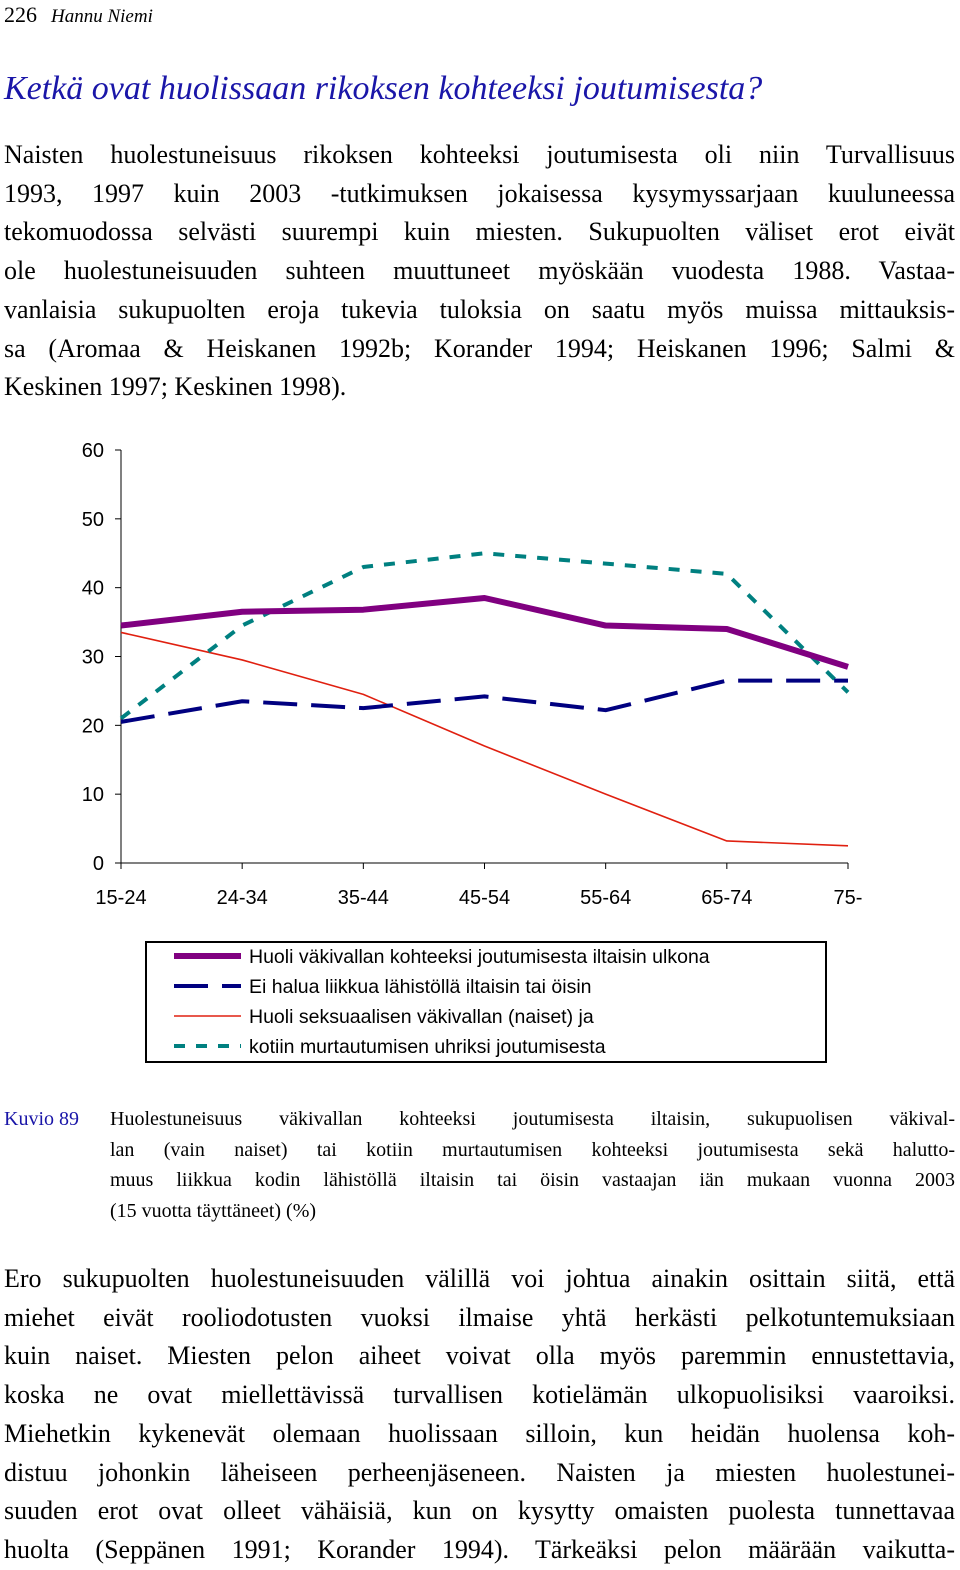 The width and height of the screenshot is (960, 1570). What do you see at coordinates (175, 387) in the screenshot?
I see `paragraph-line: Keskinen 1997; Keskinen 1998).` at bounding box center [175, 387].